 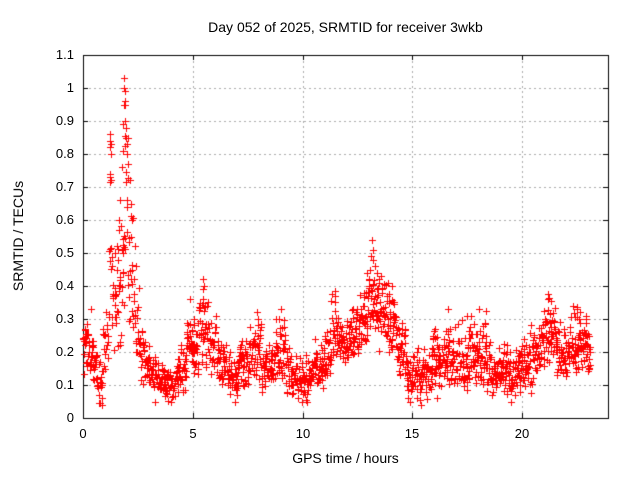 What do you see at coordinates (64, 318) in the screenshot?
I see `y-tick-label: 0.3` at bounding box center [64, 318].